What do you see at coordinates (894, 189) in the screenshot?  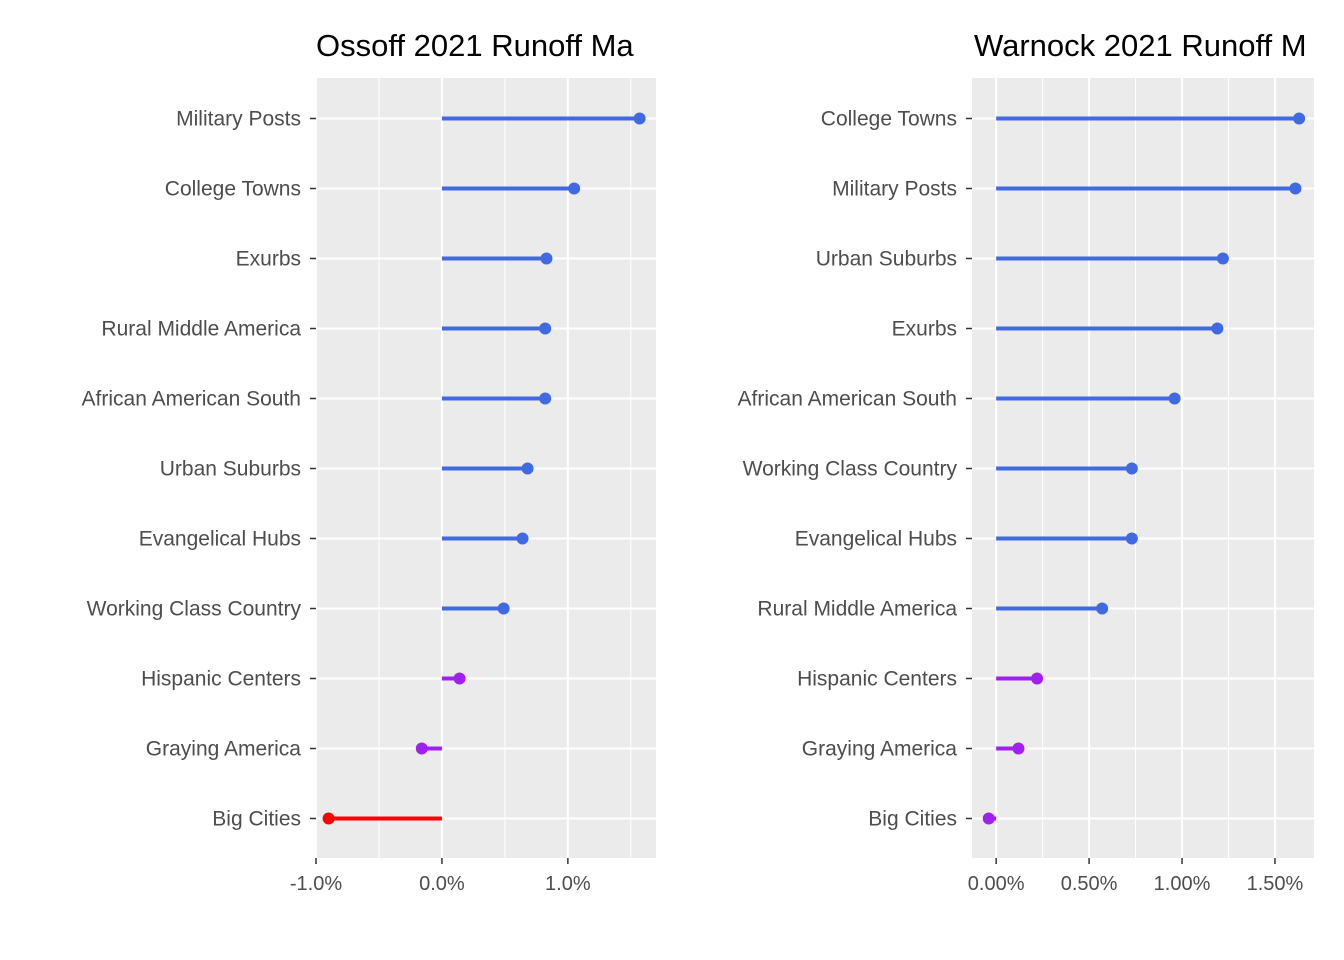 I see `warnock-y-label-military-posts: Military Posts` at bounding box center [894, 189].